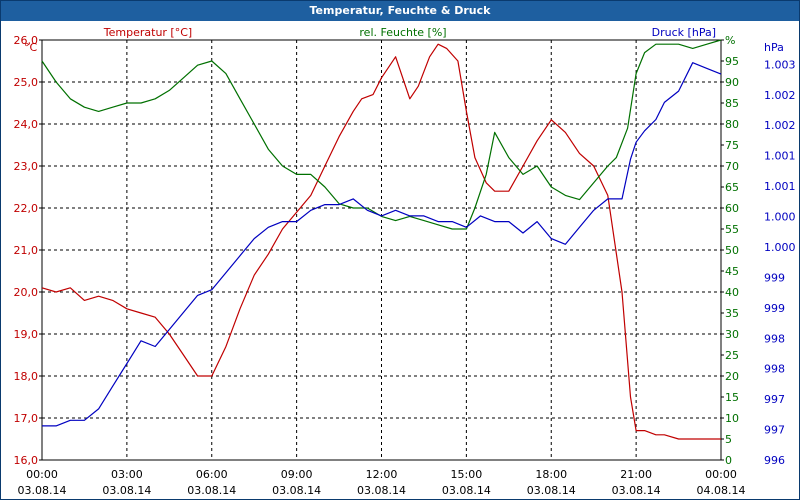 This screenshot has height=500, width=800. What do you see at coordinates (774, 460) in the screenshot?
I see `pressure-tick-label: 996` at bounding box center [774, 460].